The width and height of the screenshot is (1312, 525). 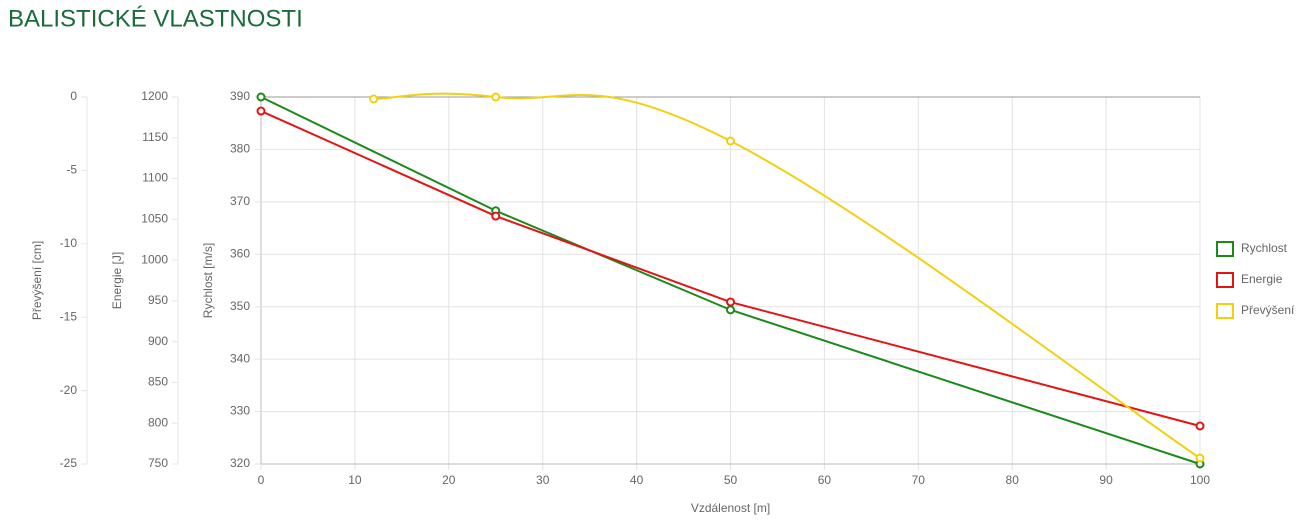 I want to click on y-tick-label: 1200, so click(x=154, y=96).